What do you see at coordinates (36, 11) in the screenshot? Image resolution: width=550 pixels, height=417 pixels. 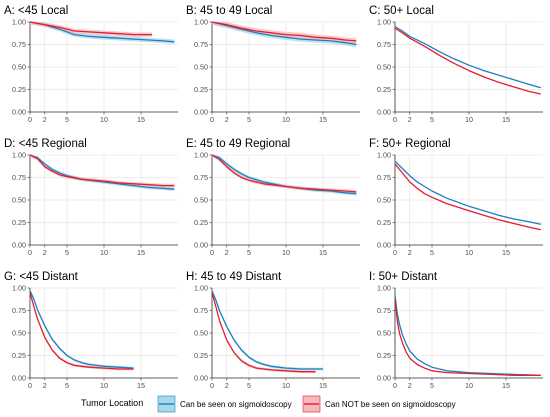 I see `panel-a-title: A: <45 Local` at bounding box center [36, 11].